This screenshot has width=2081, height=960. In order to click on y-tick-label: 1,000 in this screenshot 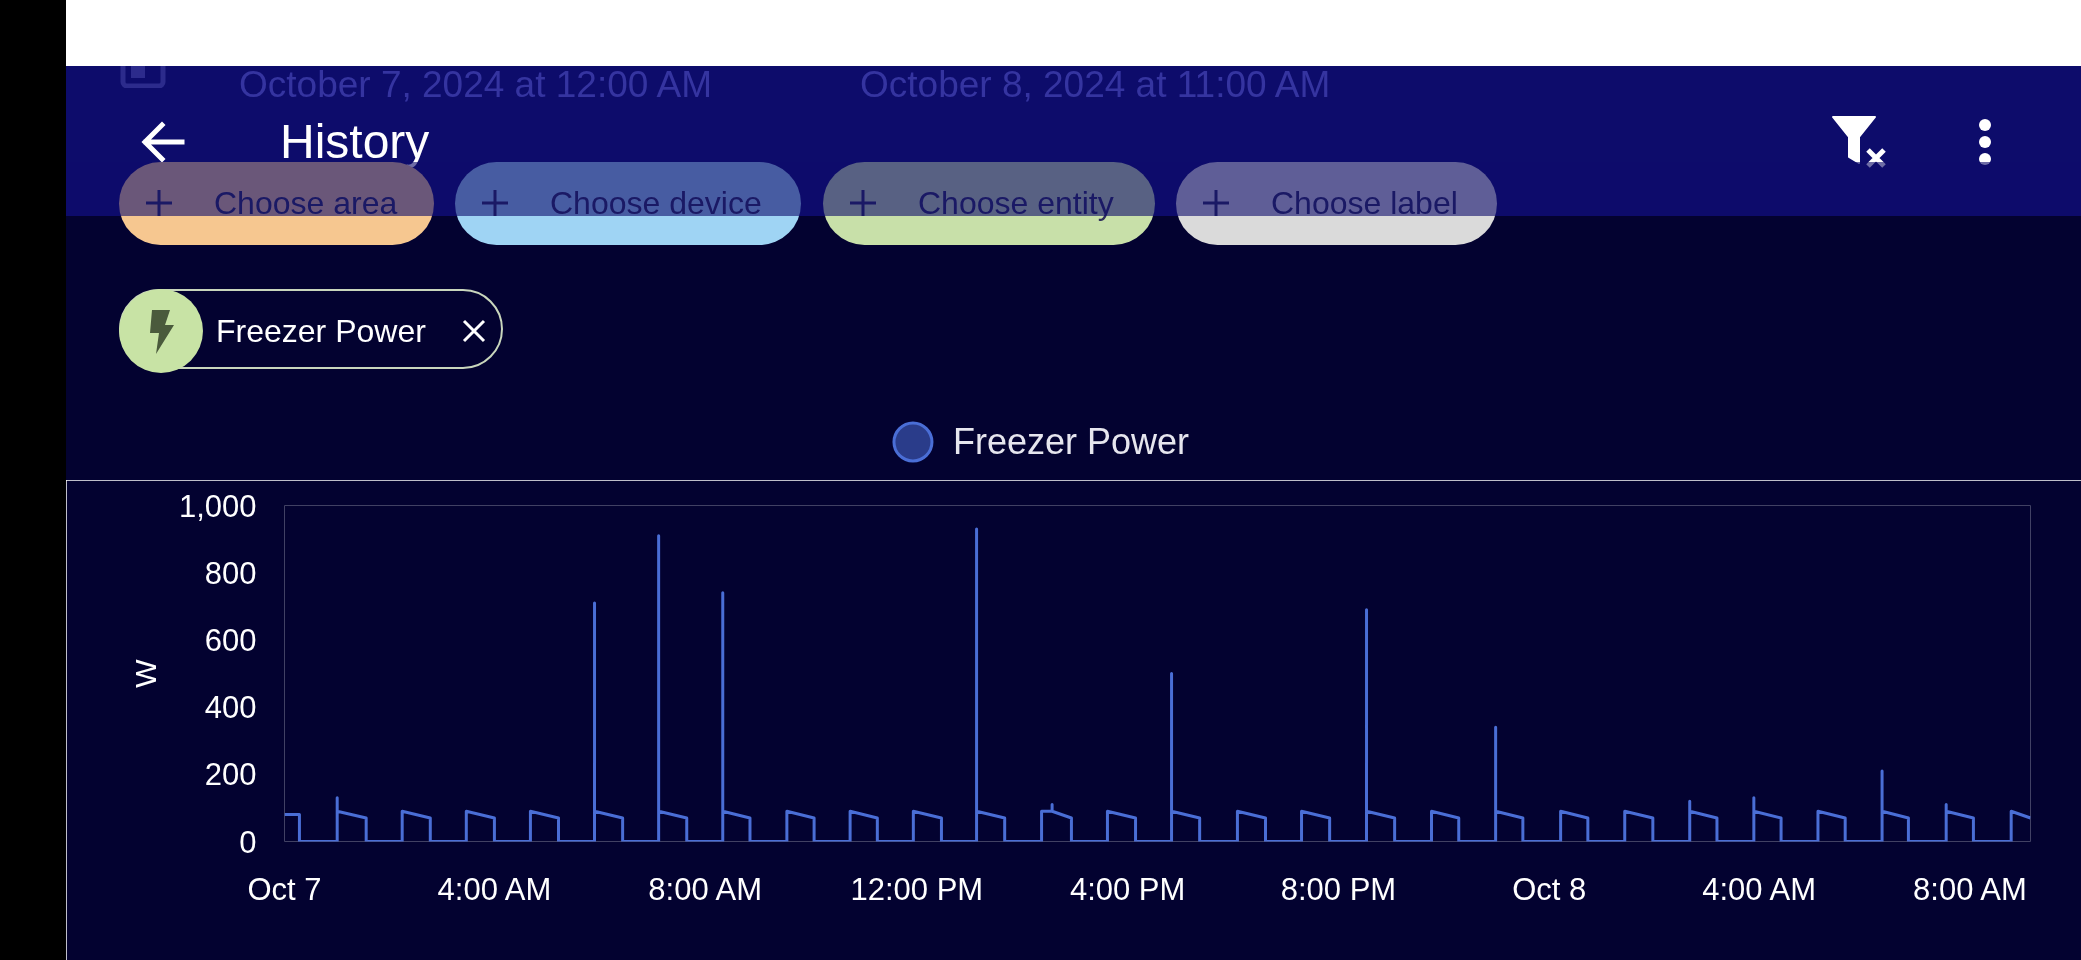, I will do `click(217, 506)`.